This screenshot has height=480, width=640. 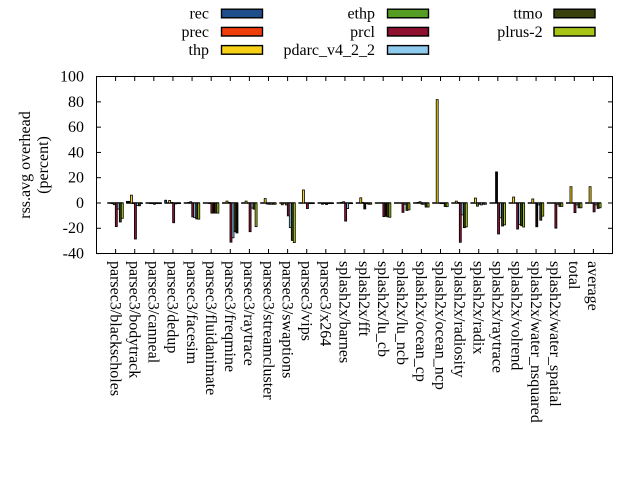 What do you see at coordinates (267, 330) in the screenshot?
I see `svg-text: parsec3/streamcluster` at bounding box center [267, 330].